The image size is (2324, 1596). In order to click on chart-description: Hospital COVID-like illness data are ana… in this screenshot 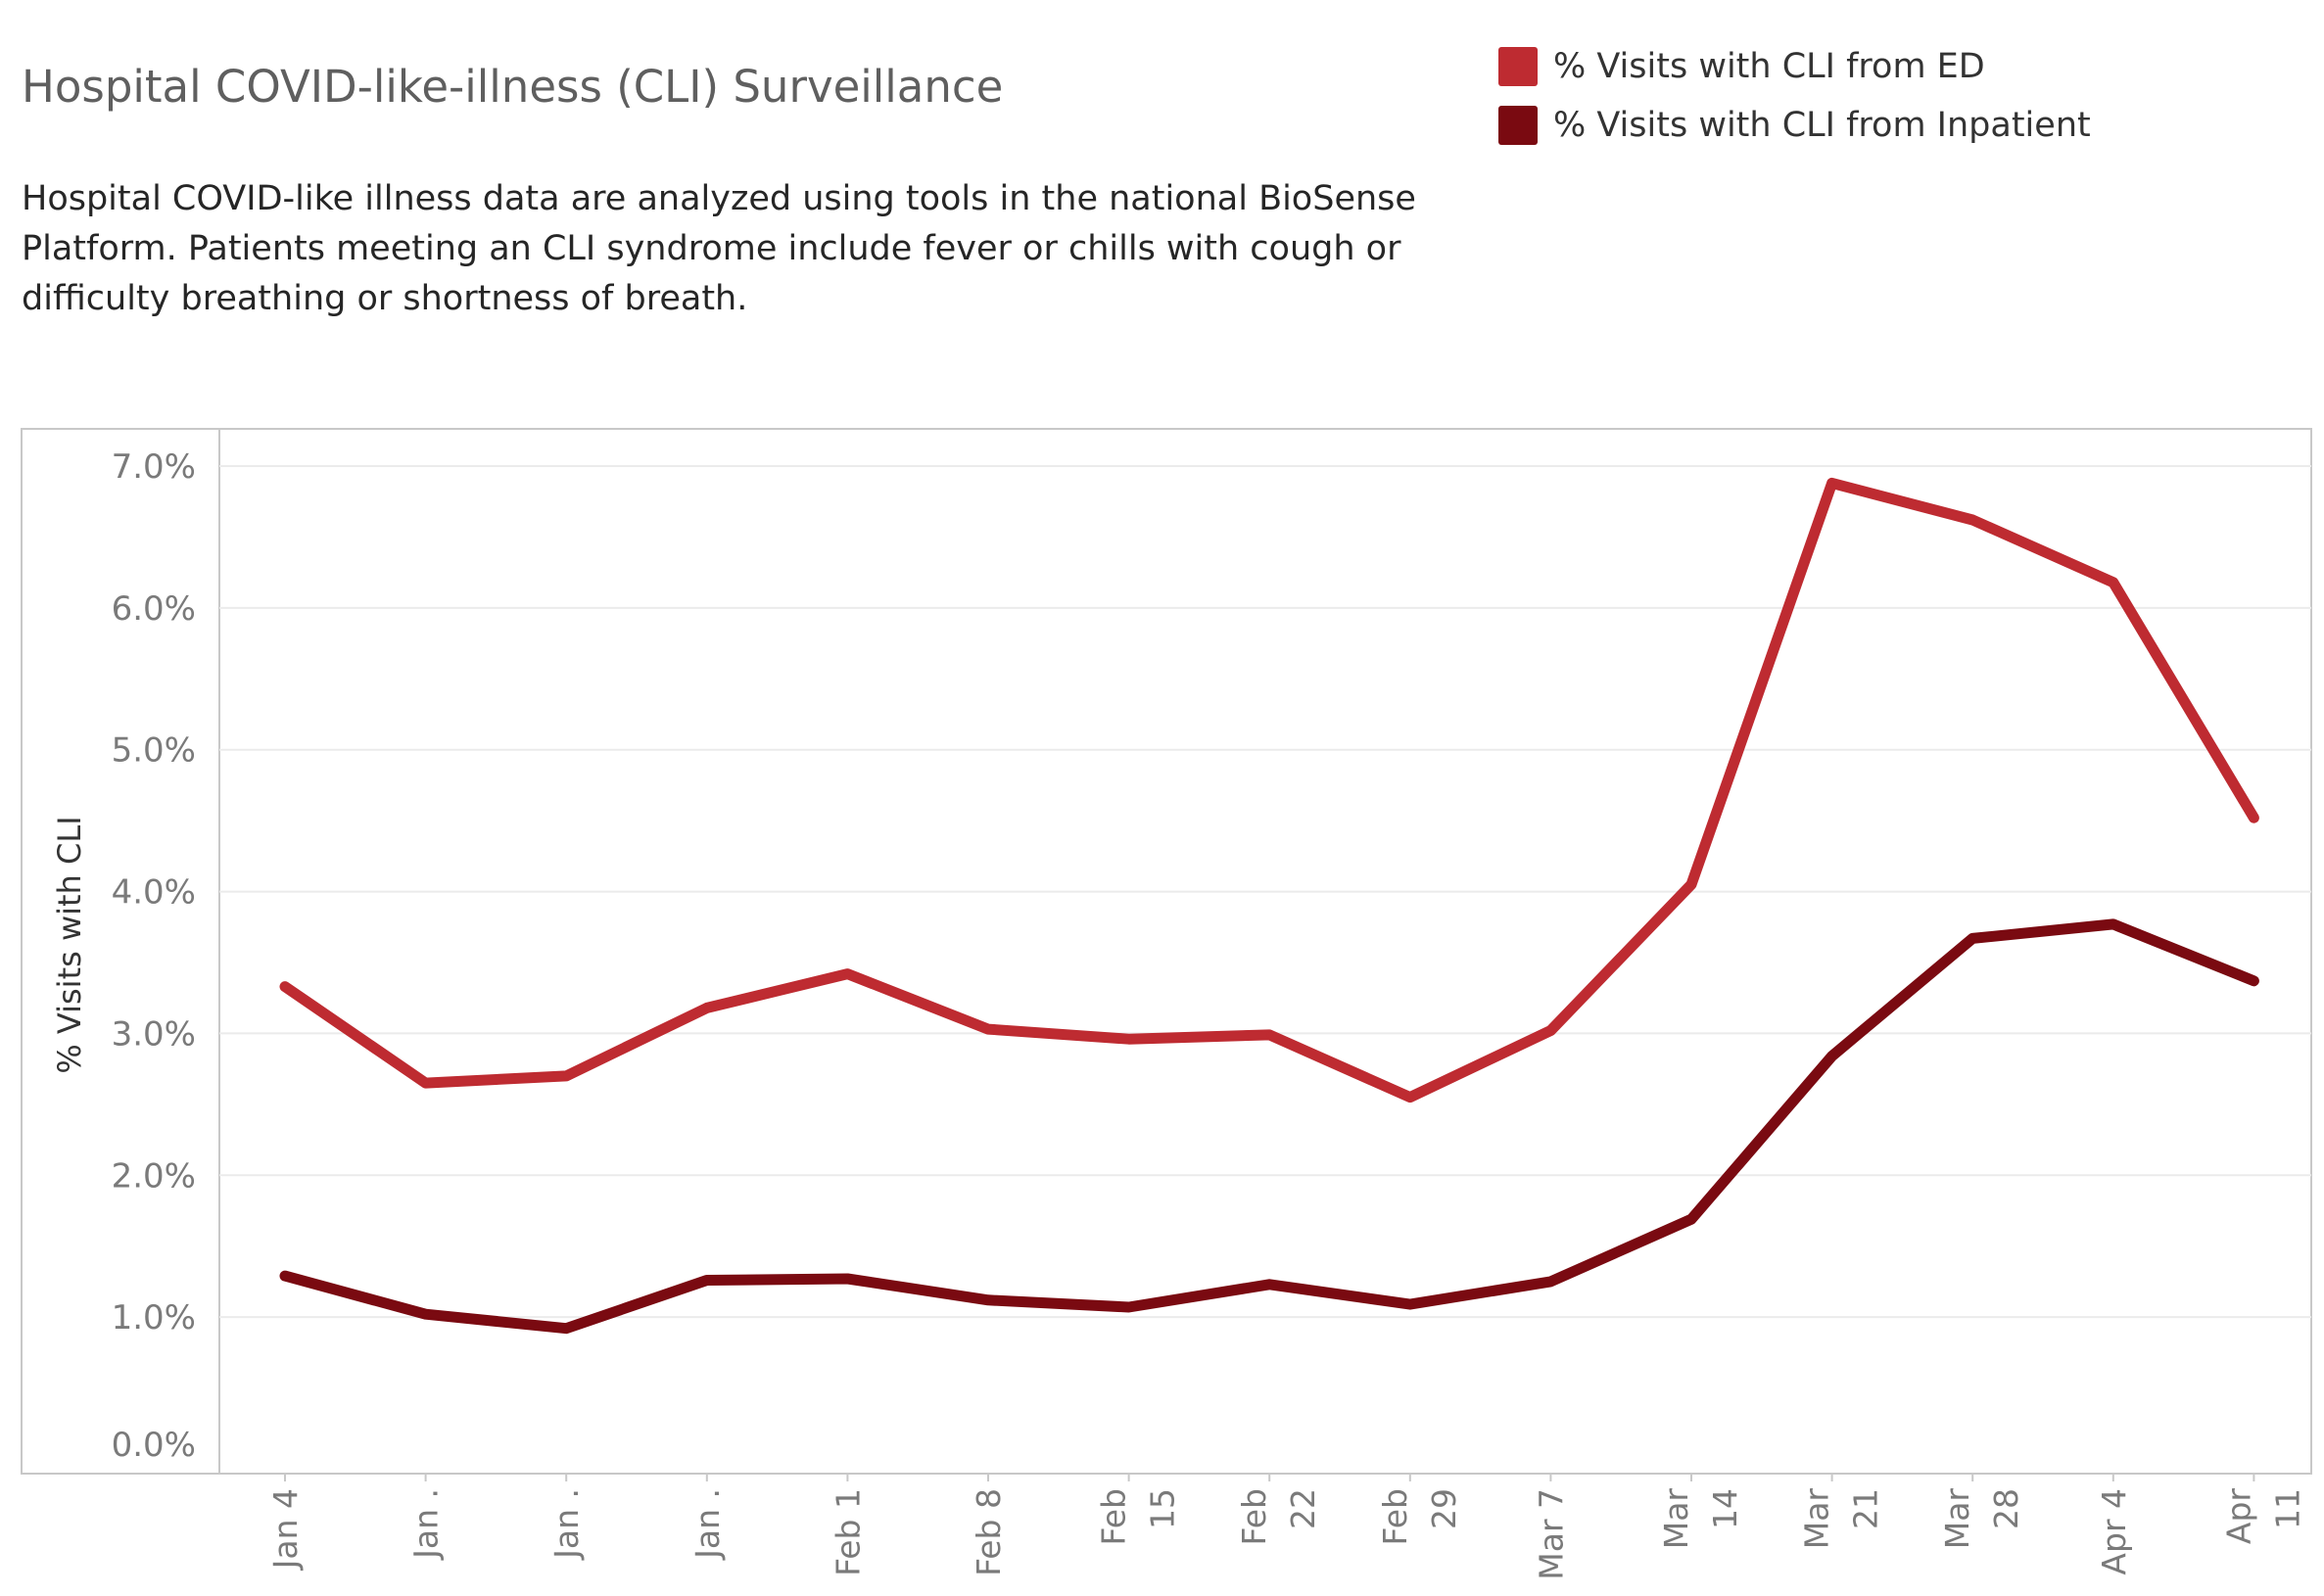, I will do `click(719, 248)`.